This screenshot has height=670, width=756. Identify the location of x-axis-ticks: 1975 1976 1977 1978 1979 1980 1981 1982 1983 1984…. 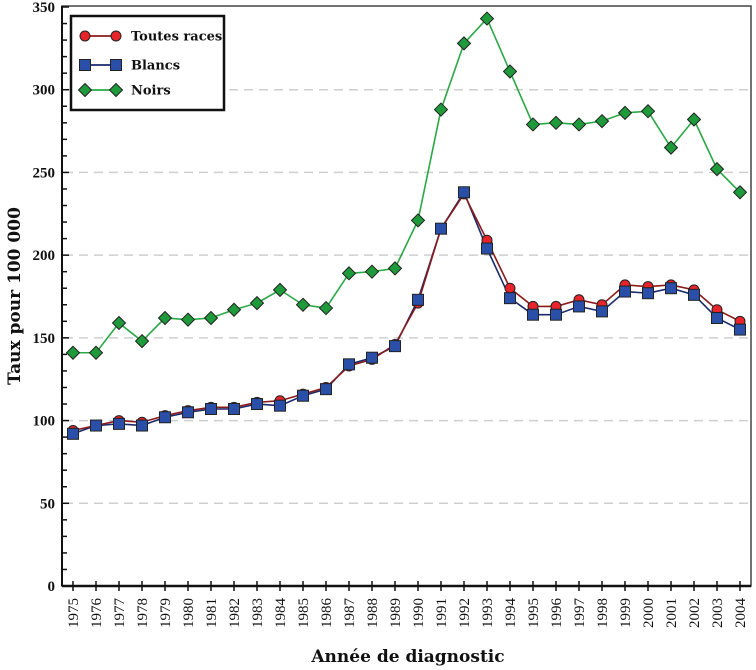
(407, 604).